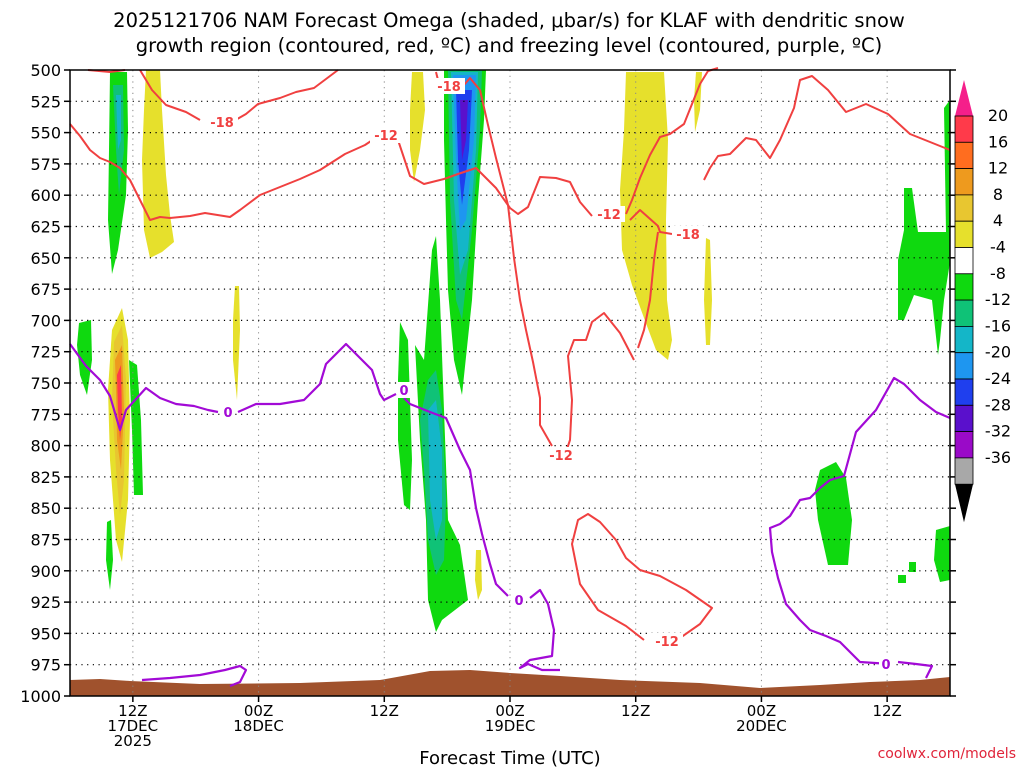 This screenshot has height=768, width=1024. I want to click on y-tick-label: 900, so click(45, 571).